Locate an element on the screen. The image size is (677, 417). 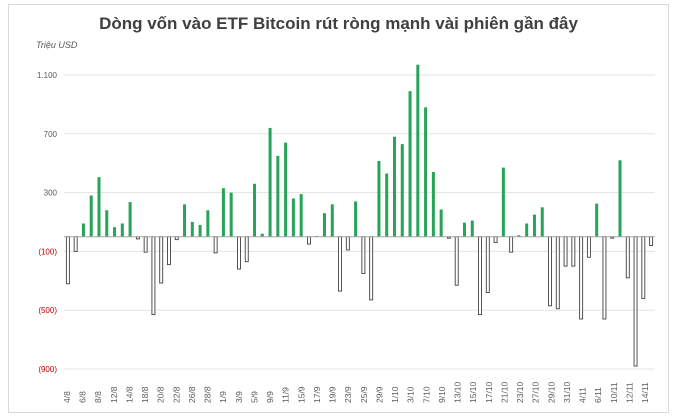
x-tick-label: 12/11 is located at coordinates (629, 392).